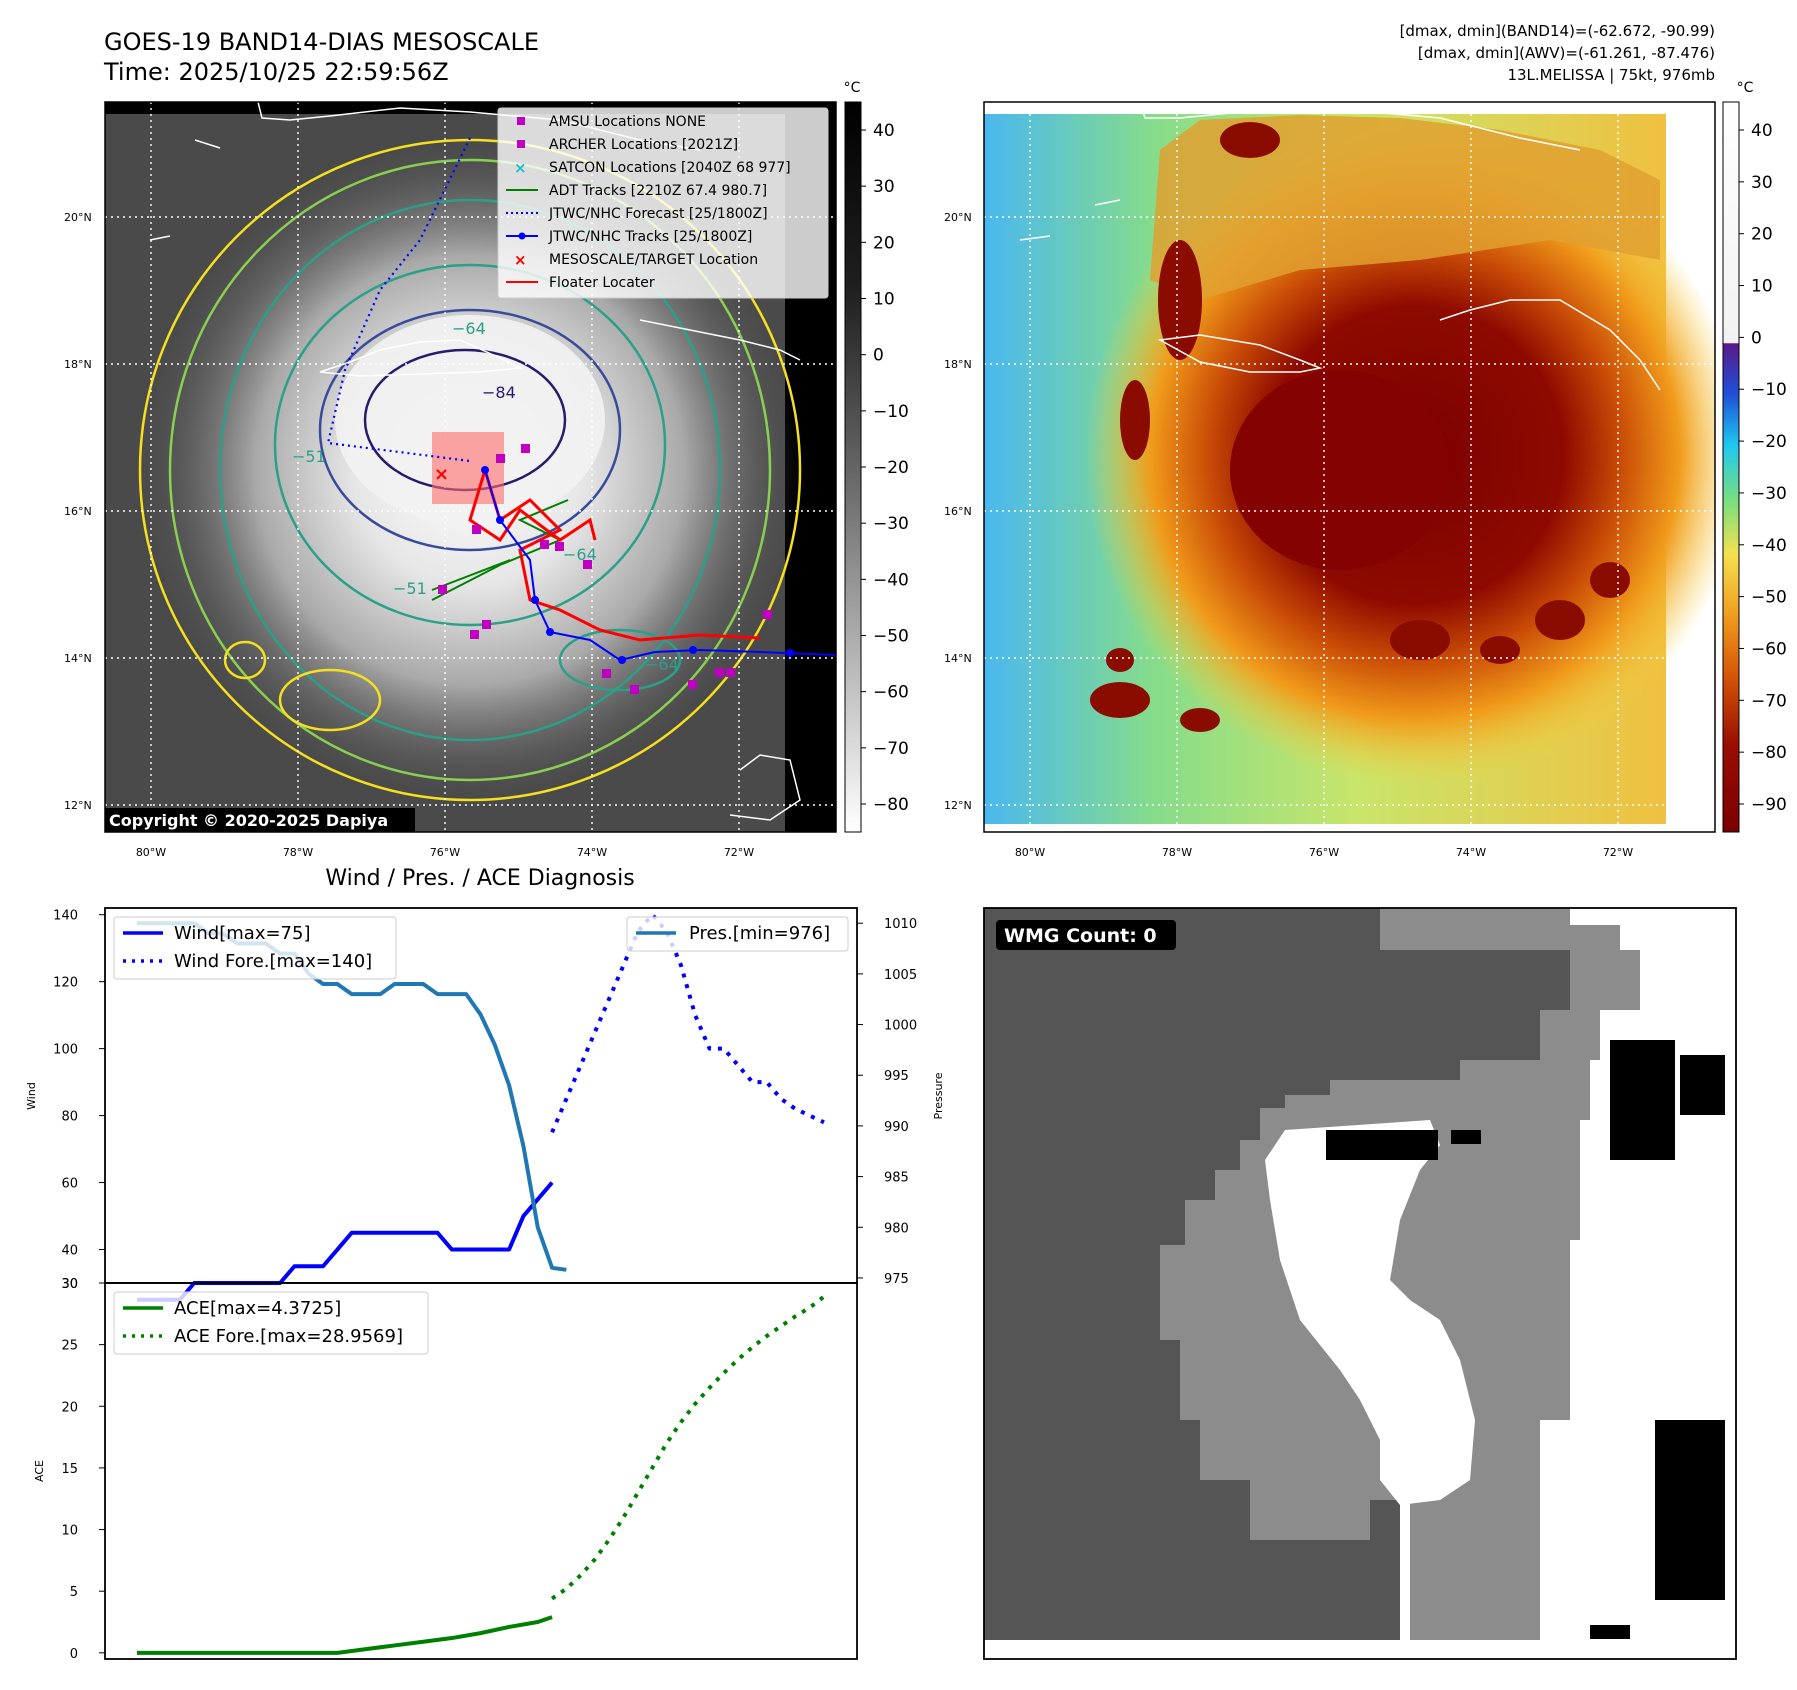 The width and height of the screenshot is (1797, 1690). I want to click on pressure-ytick-label: 975, so click(896, 1279).